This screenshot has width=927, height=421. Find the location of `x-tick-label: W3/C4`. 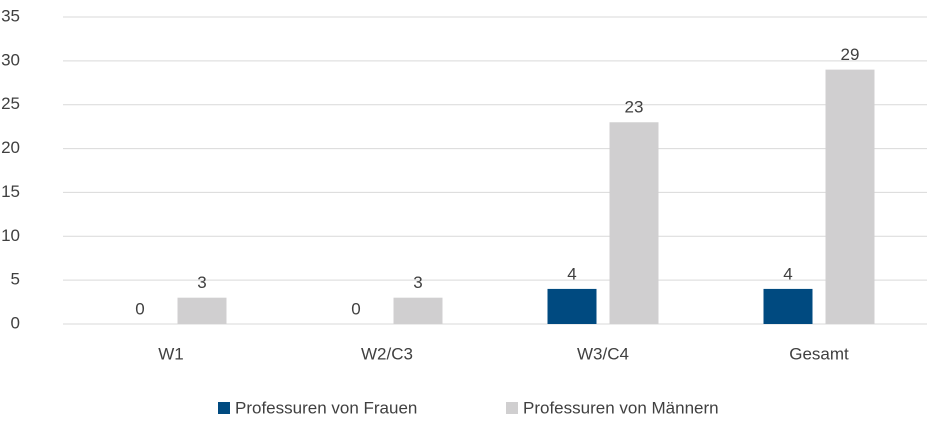

x-tick-label: W3/C4 is located at coordinates (603, 353).